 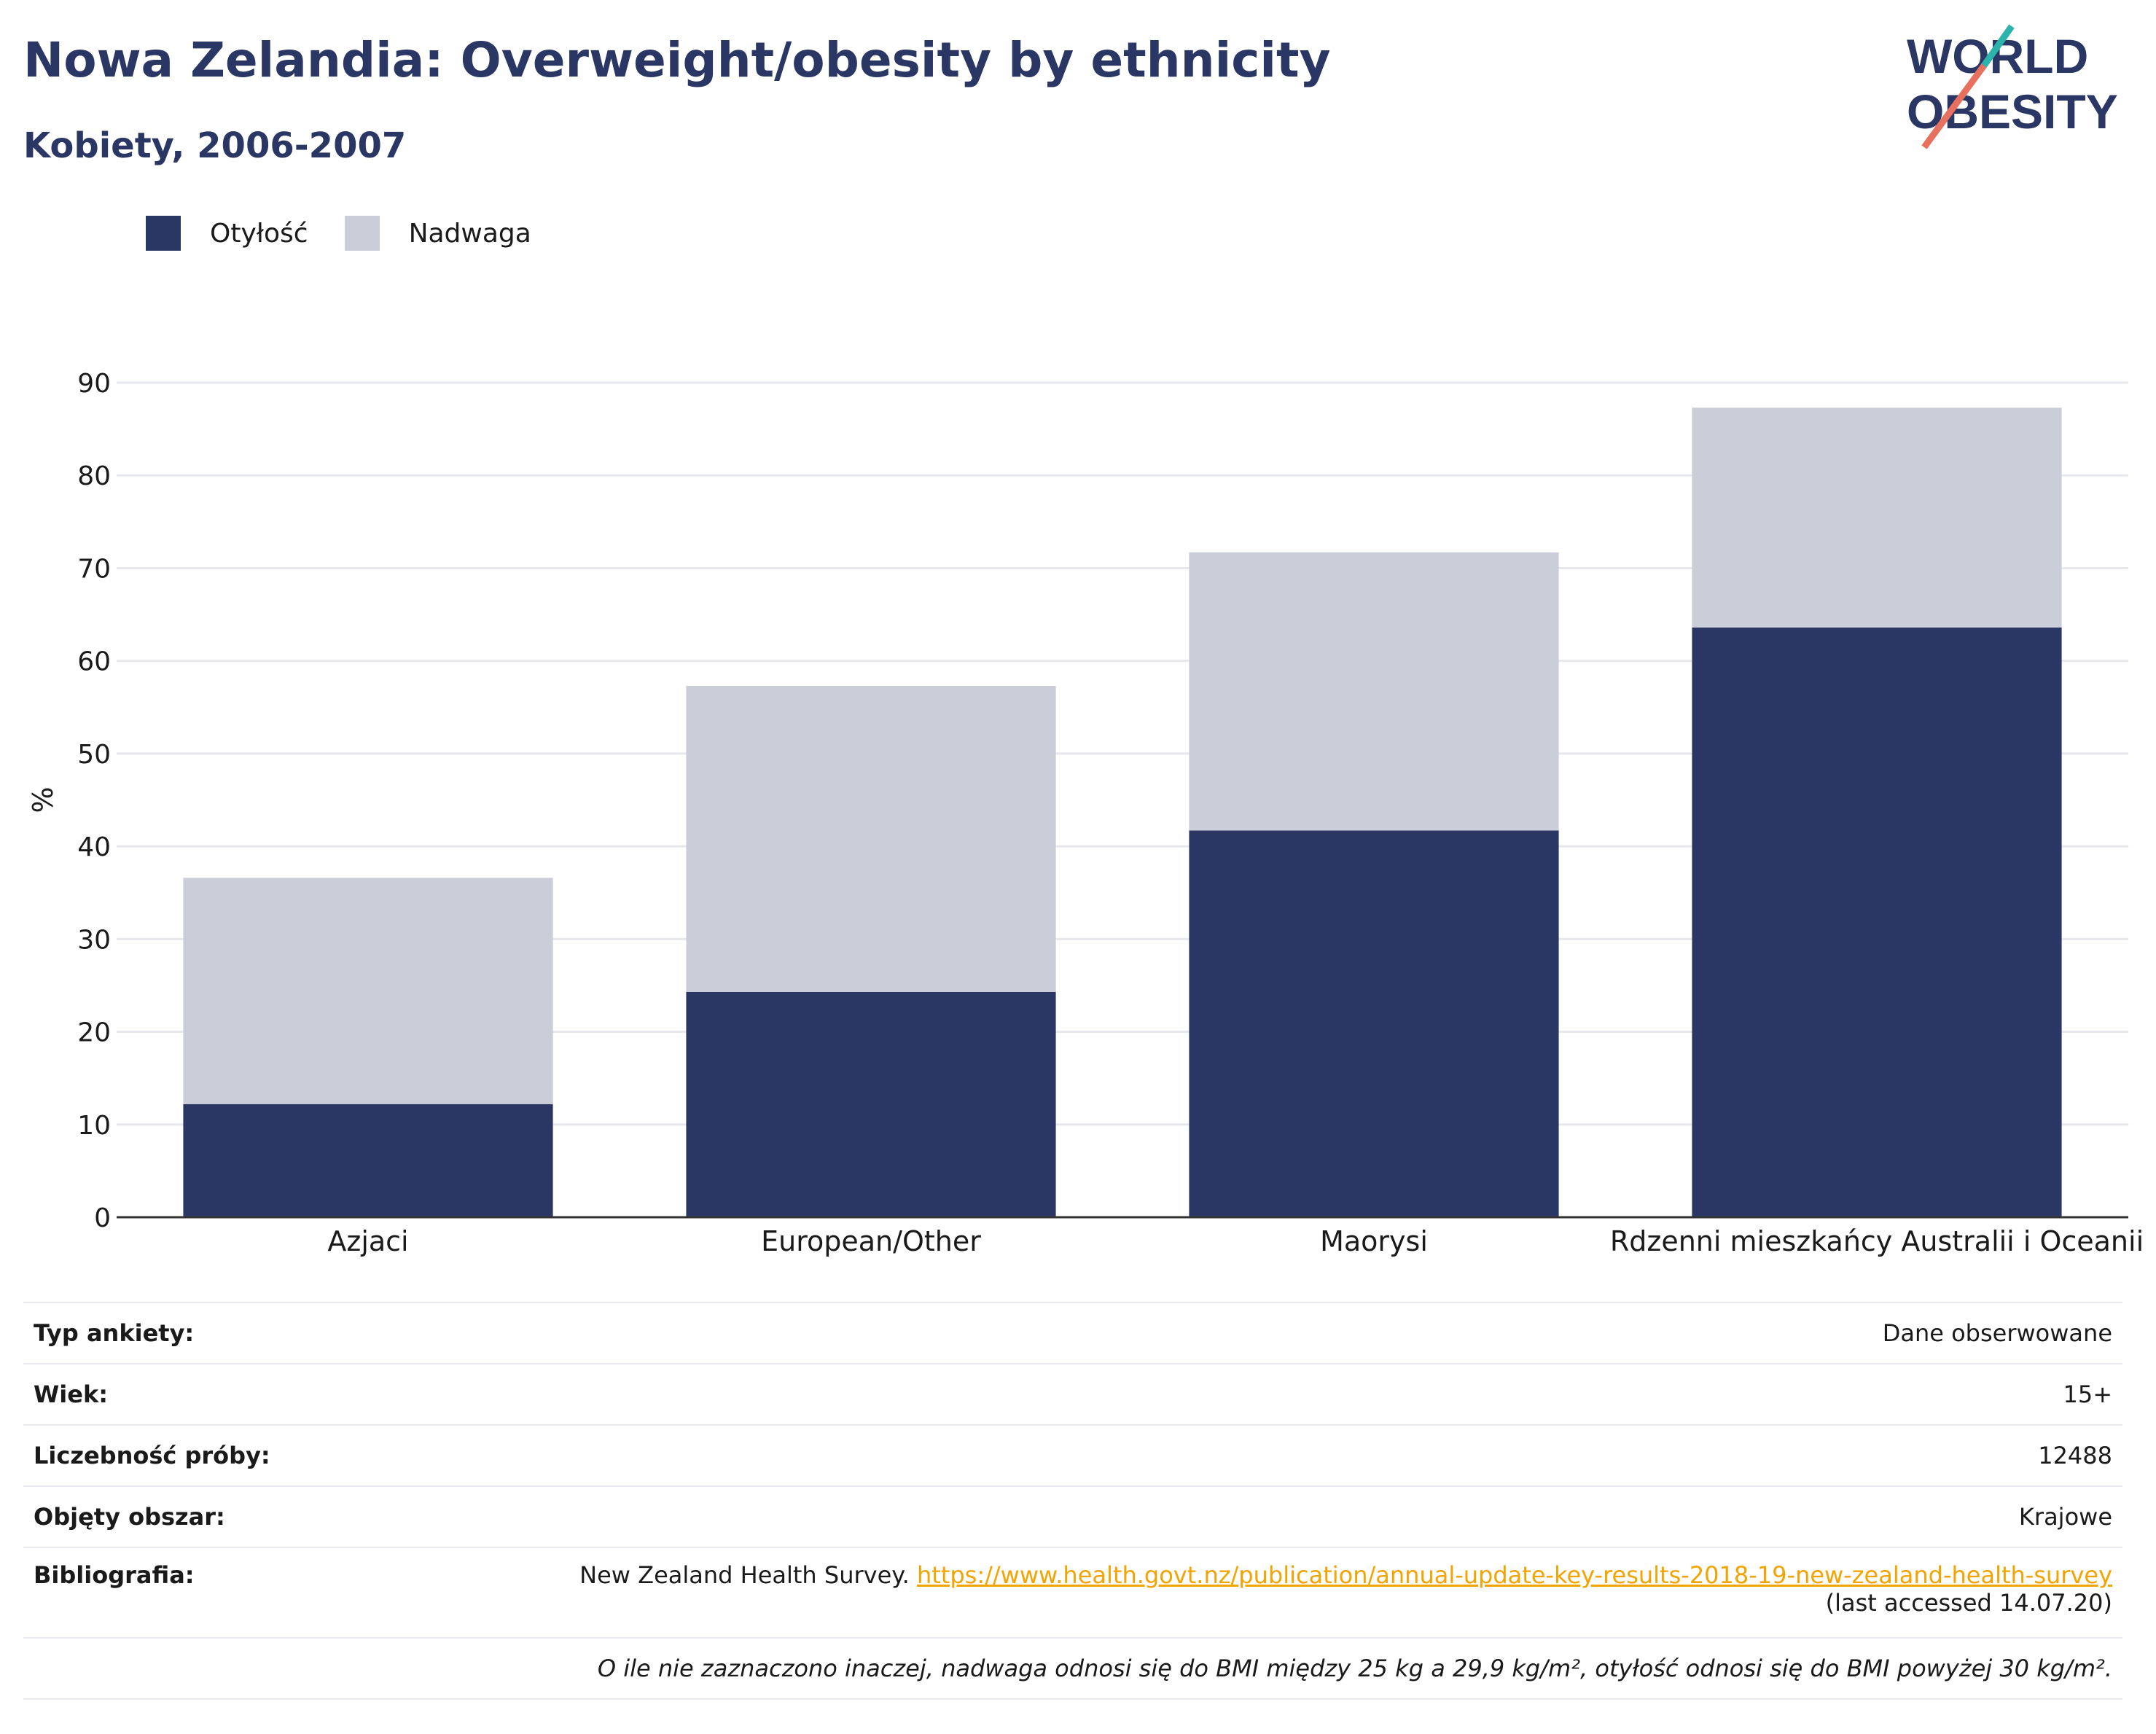 I want to click on logo-word-obesity: OBESITY, so click(x=2012, y=112).